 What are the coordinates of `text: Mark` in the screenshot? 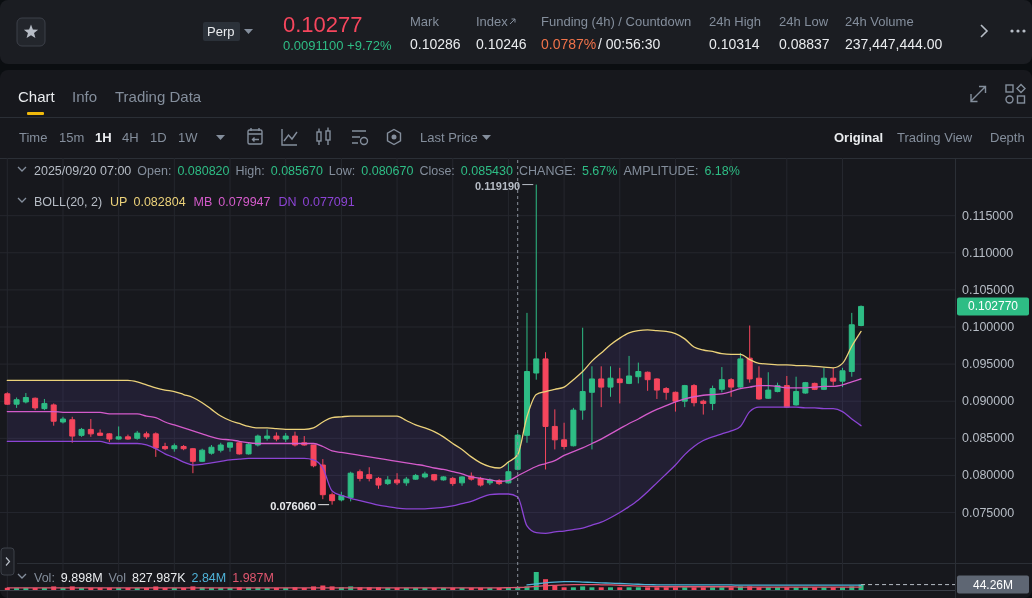 It's located at (425, 21).